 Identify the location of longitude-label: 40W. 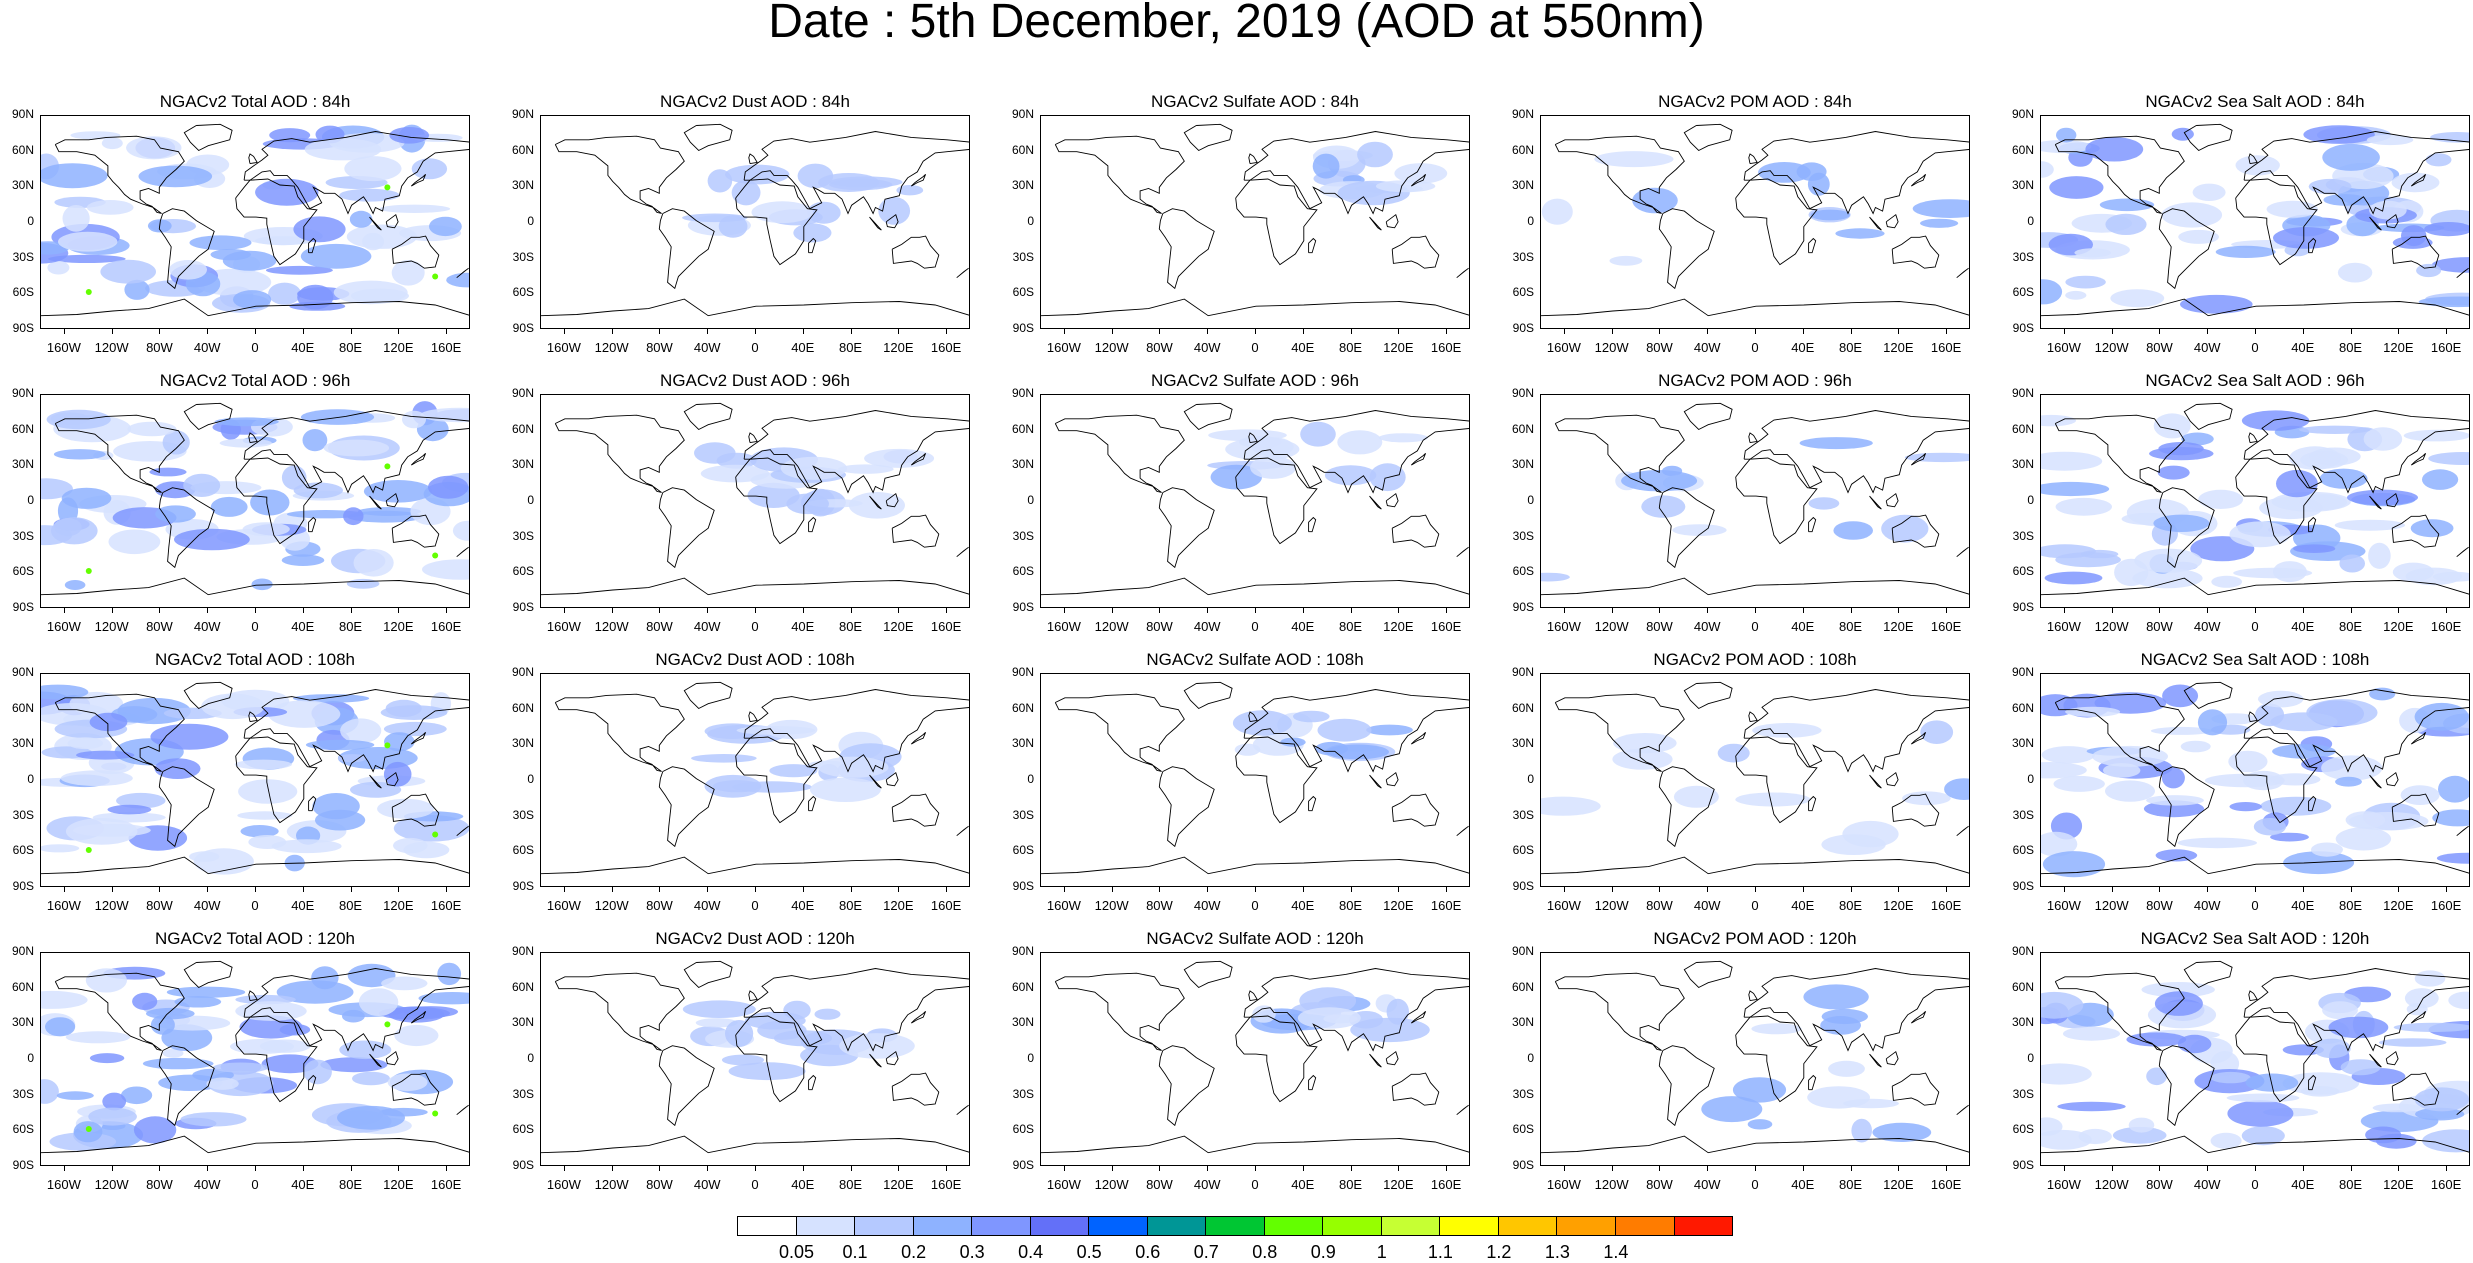
(207, 347).